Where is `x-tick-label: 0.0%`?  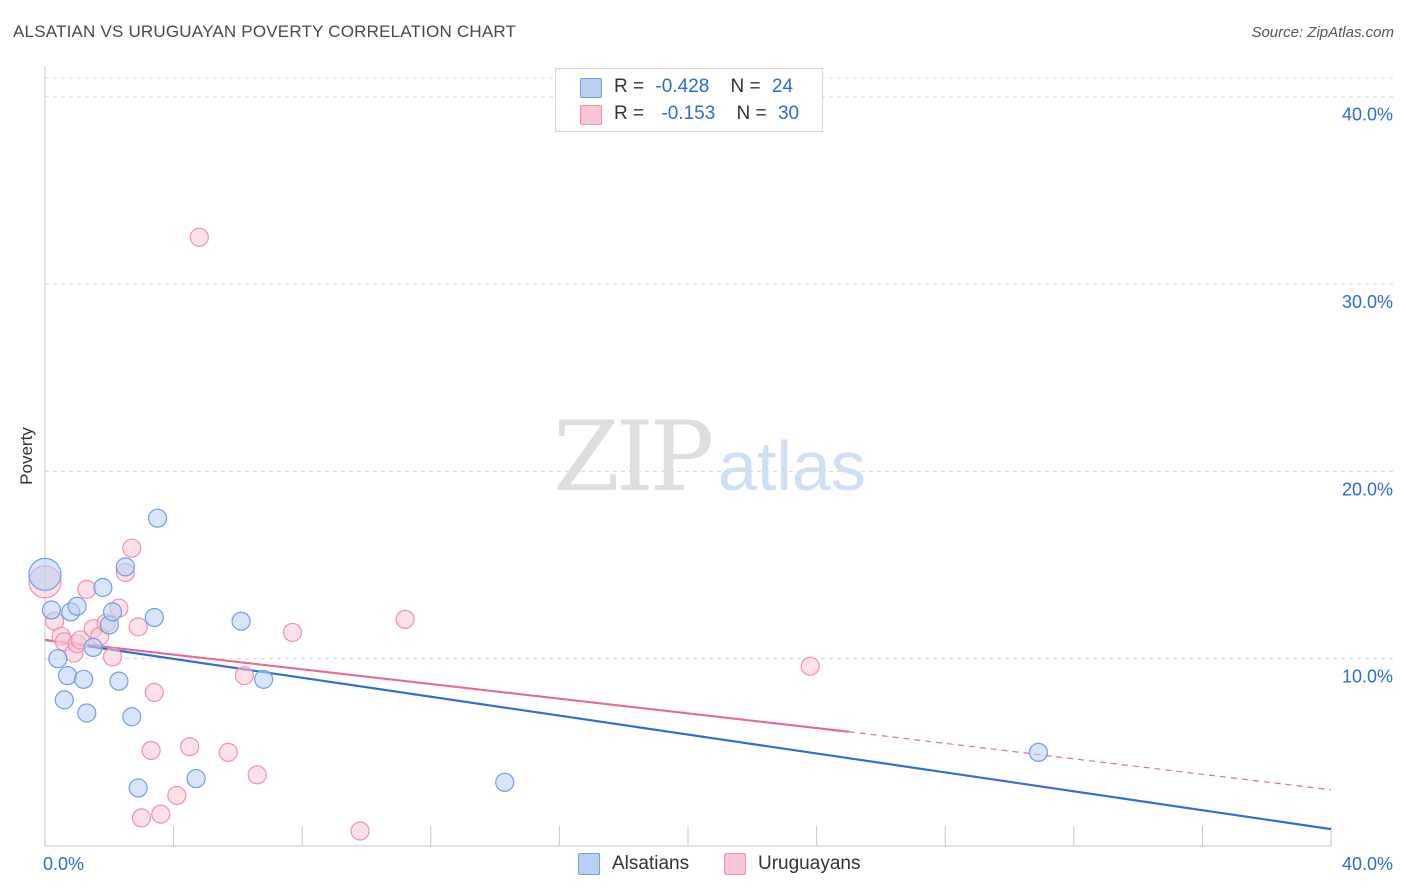
x-tick-label: 0.0% is located at coordinates (63, 864).